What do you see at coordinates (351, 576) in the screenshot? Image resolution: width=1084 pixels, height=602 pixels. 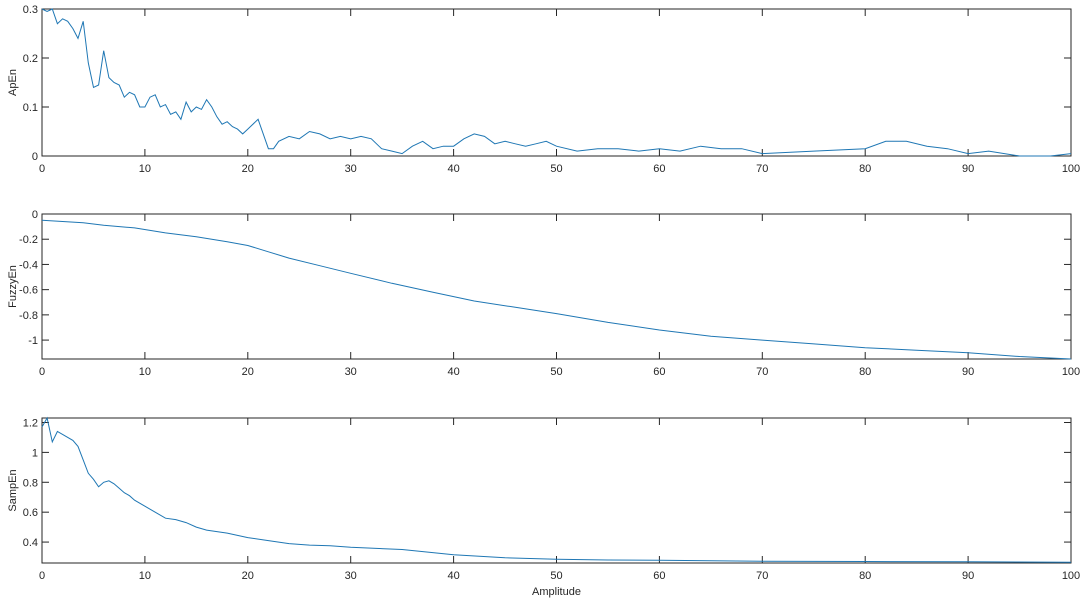 I see `sampen-xtick-label: 30` at bounding box center [351, 576].